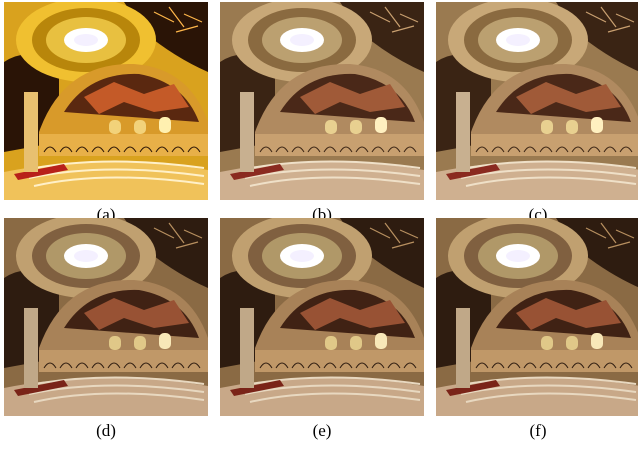 This screenshot has height=449, width=638. I want to click on panel-label: (d), so click(106, 430).